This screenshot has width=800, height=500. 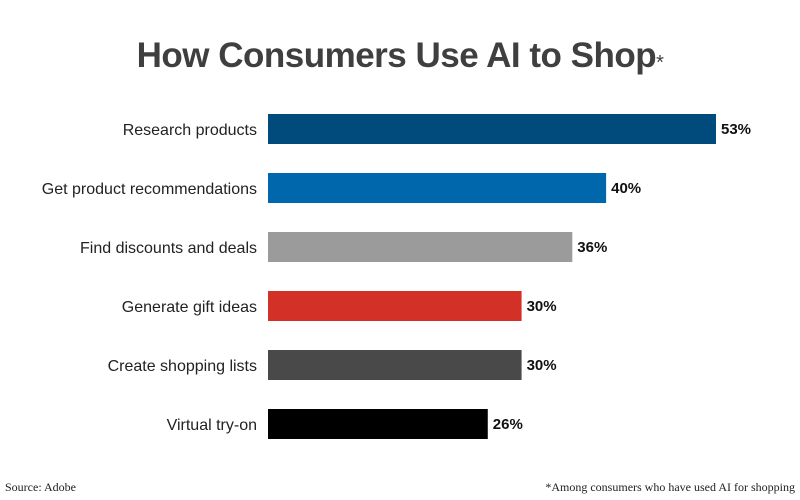 What do you see at coordinates (40, 487) in the screenshot?
I see `source-note: Source: Adobe` at bounding box center [40, 487].